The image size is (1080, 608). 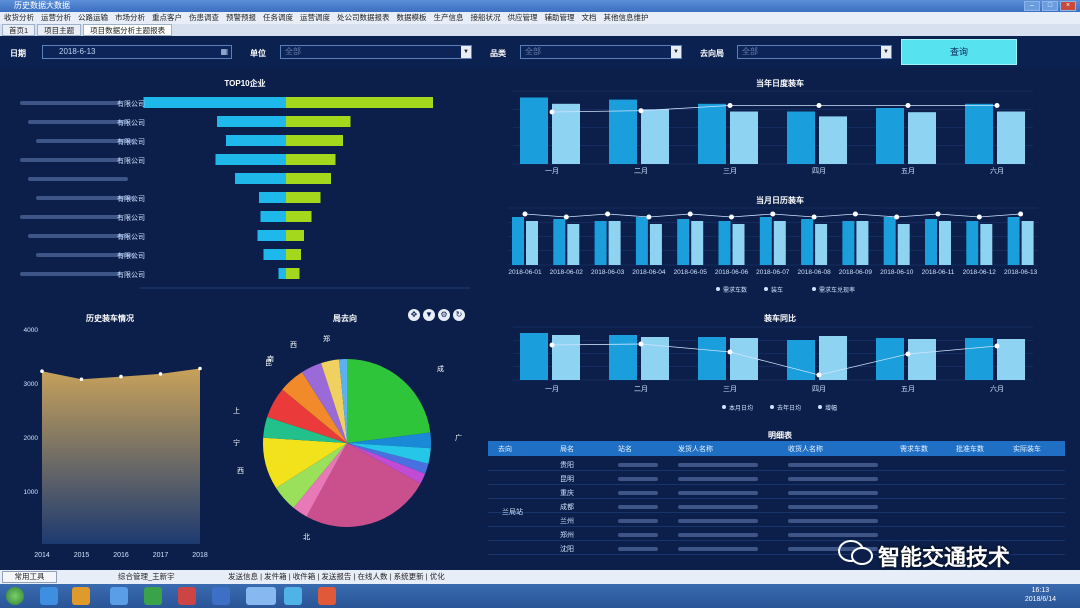 What do you see at coordinates (914, 449) in the screenshot?
I see `table-header-cell: 需求车数` at bounding box center [914, 449].